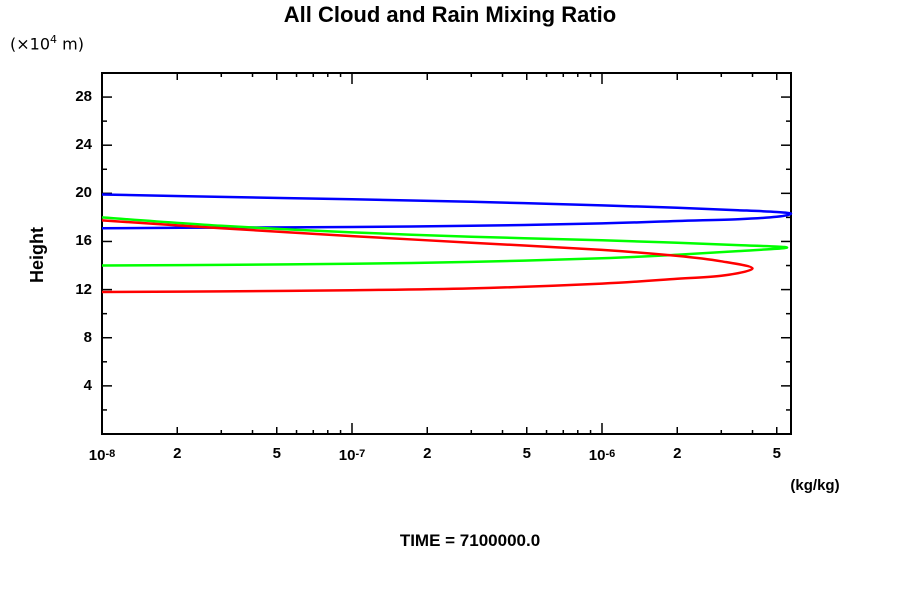  What do you see at coordinates (470, 540) in the screenshot?
I see `time-annotation: TIME = 7100000.0` at bounding box center [470, 540].